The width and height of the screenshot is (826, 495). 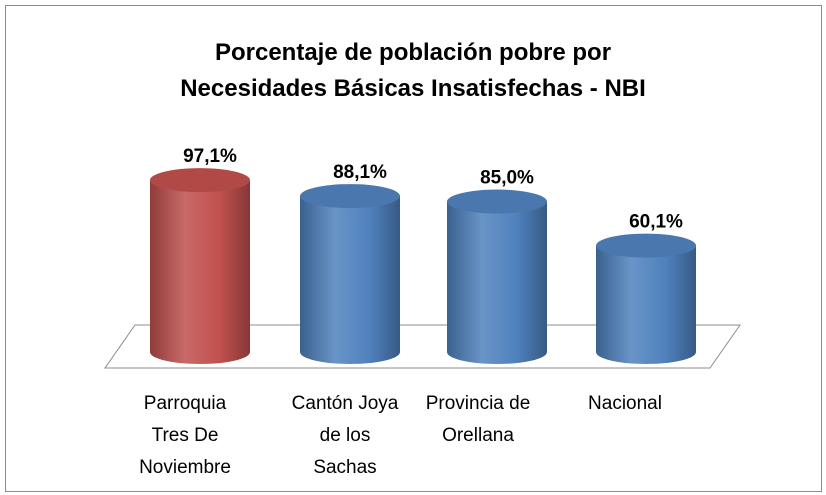 I want to click on chart-title: Porcentaje de población pobre por, so click(x=413, y=52).